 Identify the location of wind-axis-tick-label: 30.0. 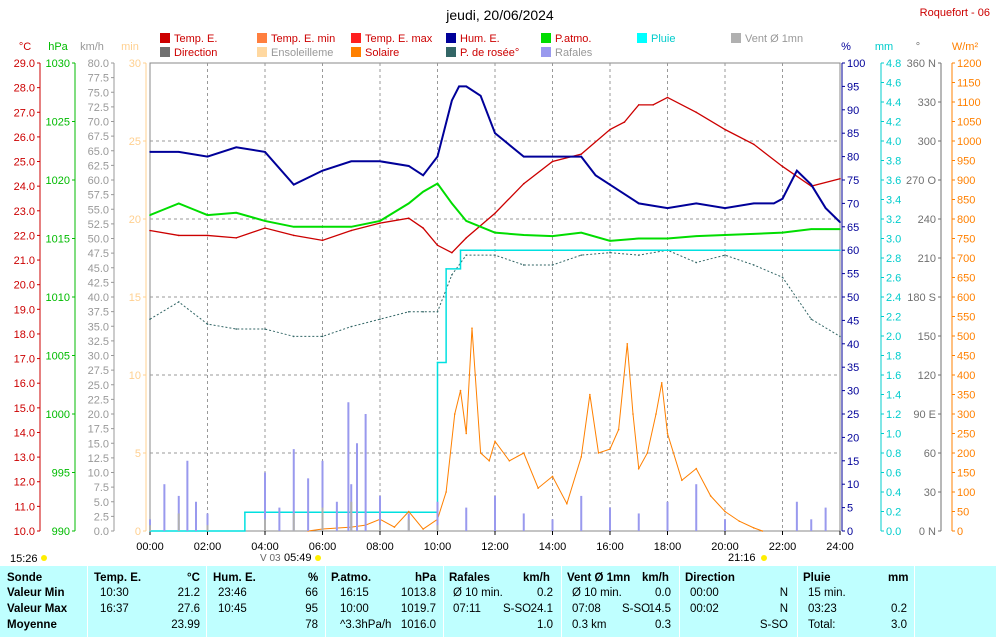
(98, 357).